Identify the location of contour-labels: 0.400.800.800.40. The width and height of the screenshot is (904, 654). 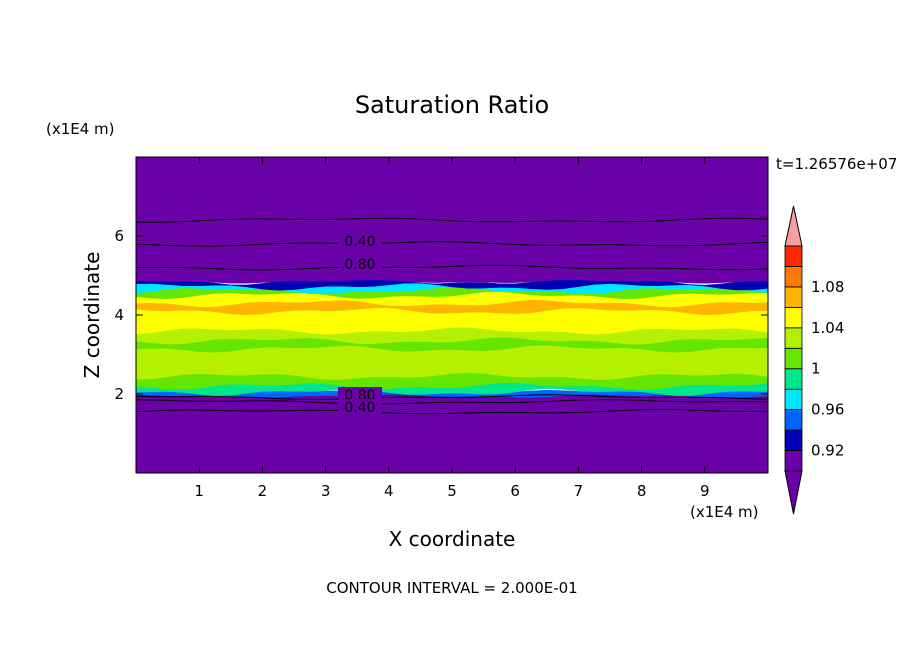
(360, 324).